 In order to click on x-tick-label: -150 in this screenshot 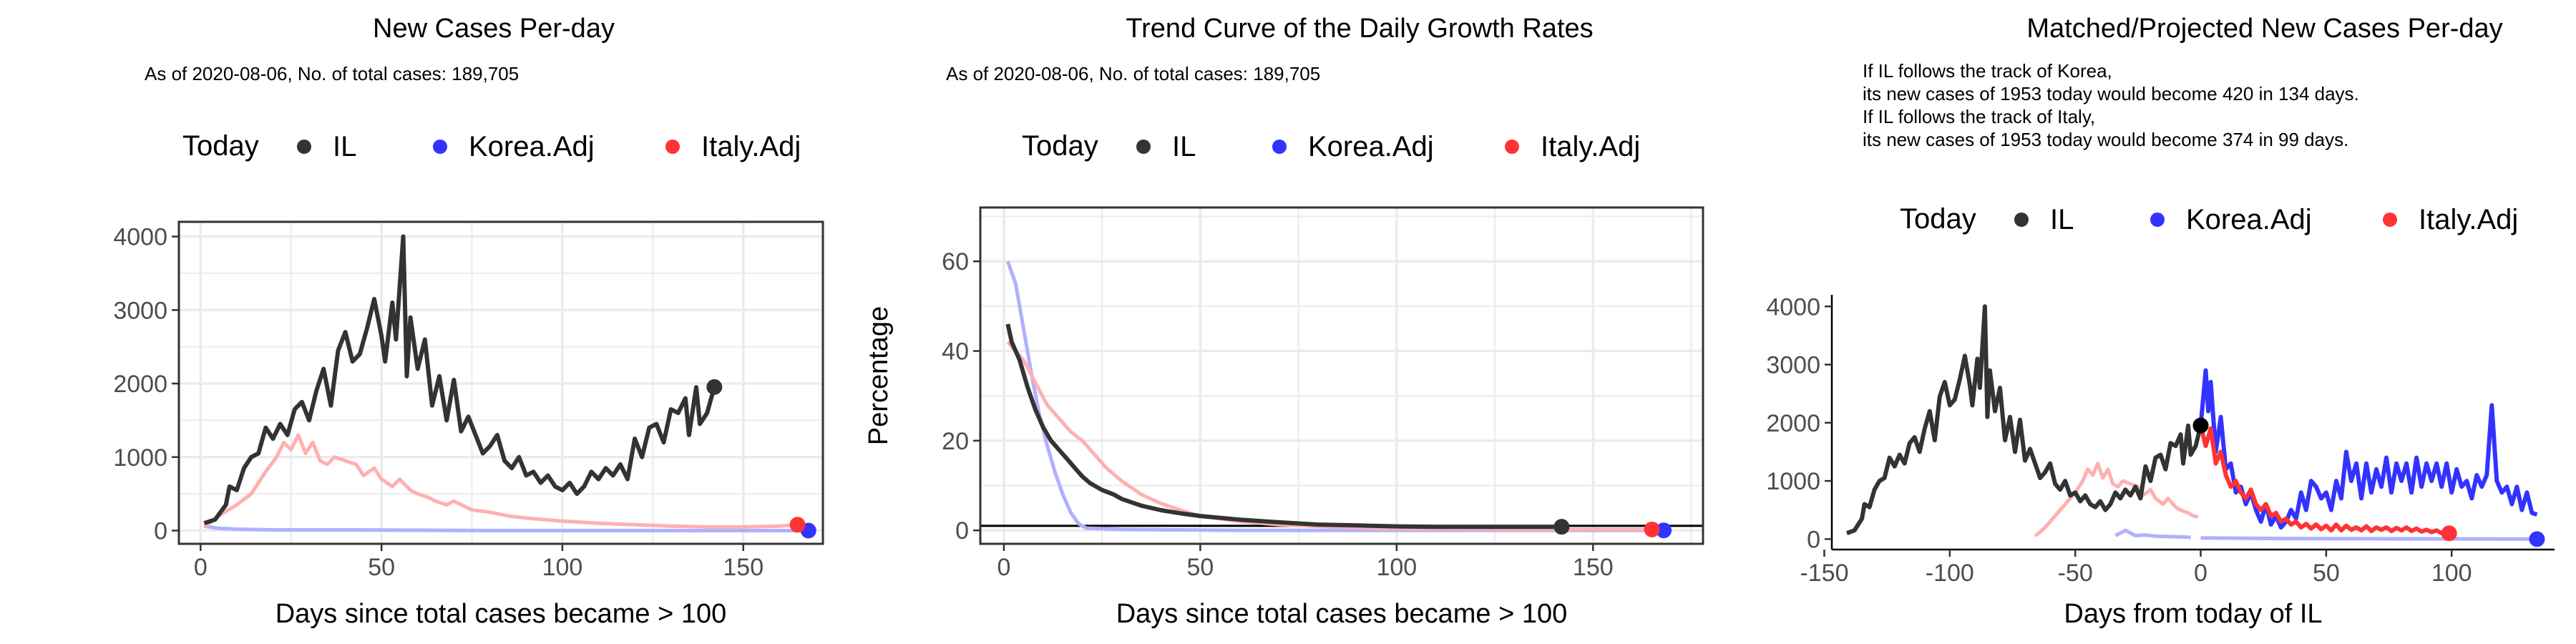, I will do `click(1824, 573)`.